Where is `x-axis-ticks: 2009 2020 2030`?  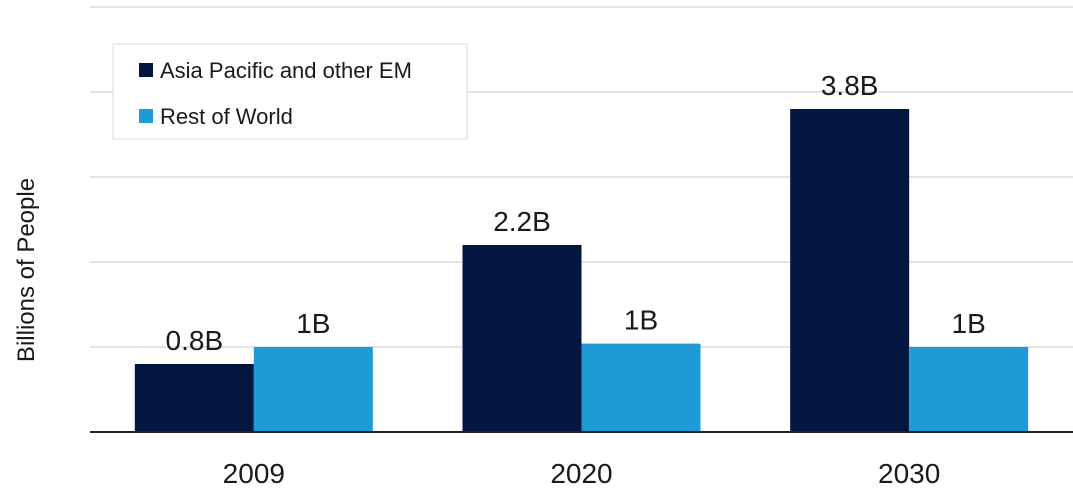 x-axis-ticks: 2009 2020 2030 is located at coordinates (582, 473).